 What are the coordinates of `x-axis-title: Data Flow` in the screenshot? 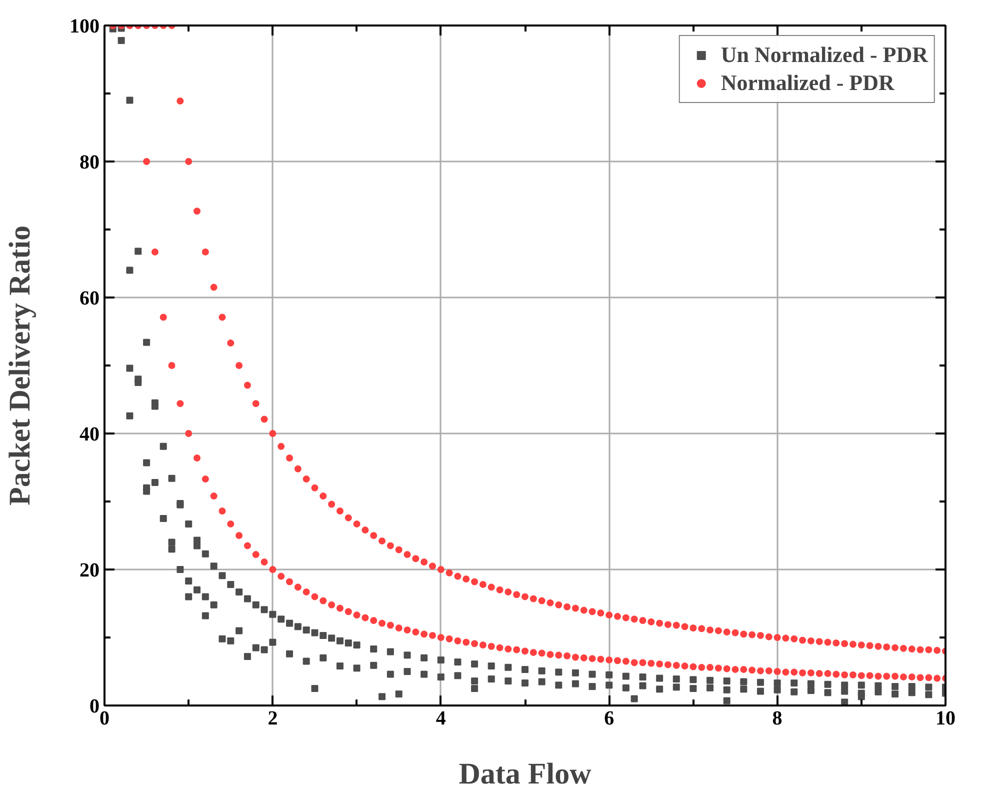 It's located at (525, 774).